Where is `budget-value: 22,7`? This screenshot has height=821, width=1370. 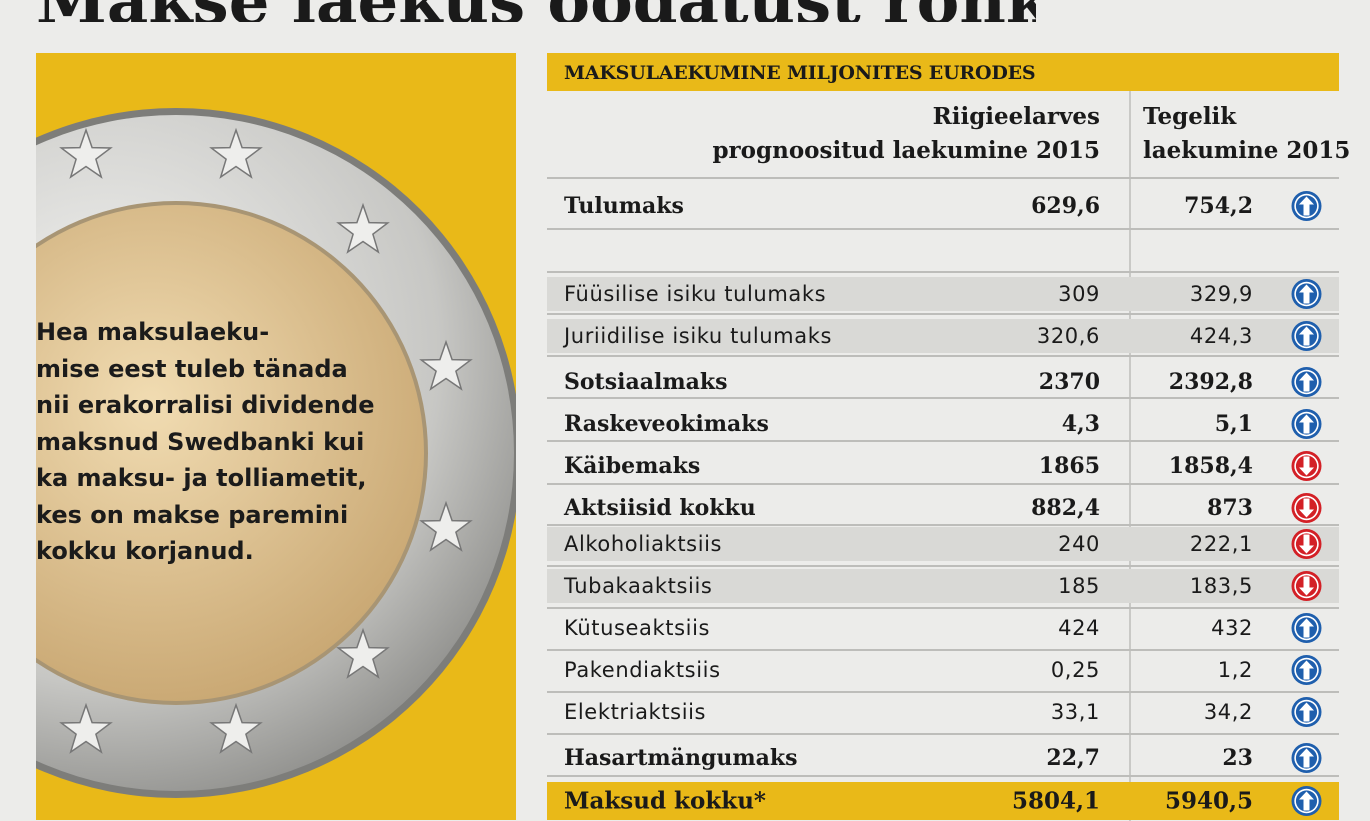 budget-value: 22,7 is located at coordinates (1073, 758).